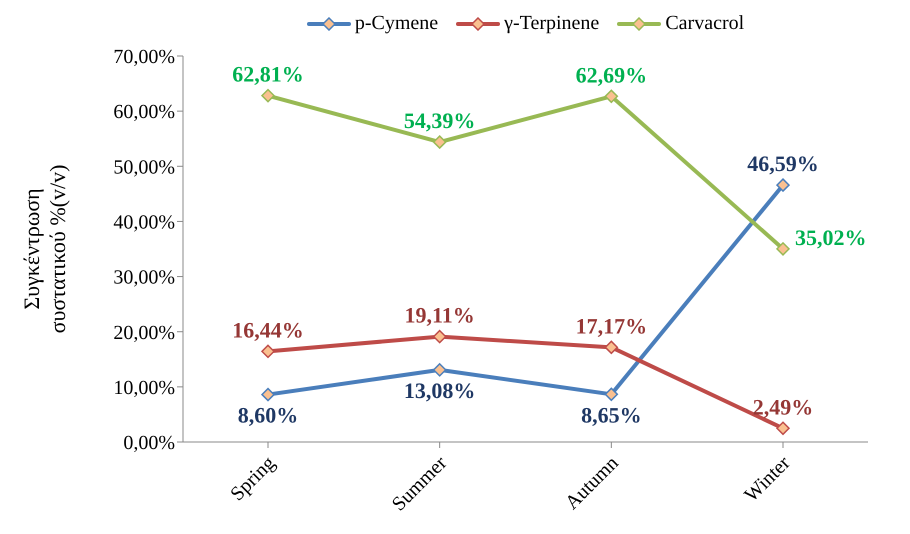  I want to click on data-label: 13,08%, so click(440, 390).